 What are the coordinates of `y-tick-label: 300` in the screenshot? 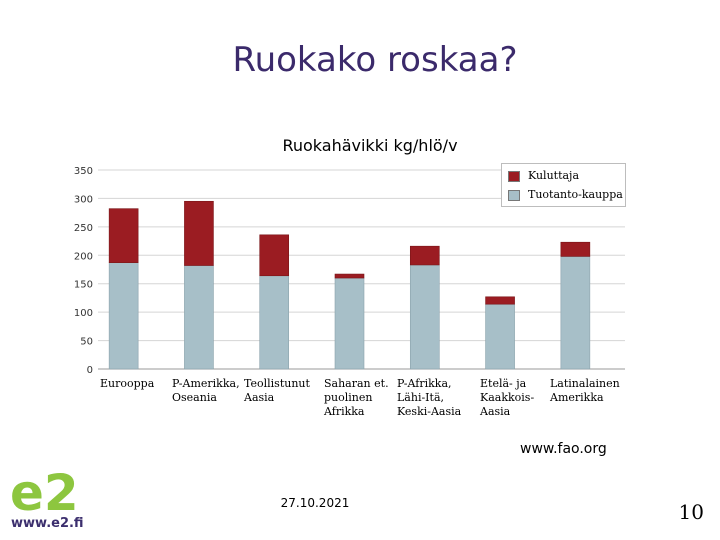 It's located at (83, 199).